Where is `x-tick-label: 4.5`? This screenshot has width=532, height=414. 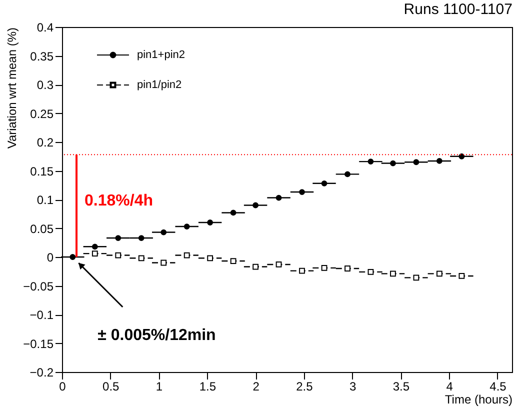
x-tick-label: 4.5 is located at coordinates (498, 387).